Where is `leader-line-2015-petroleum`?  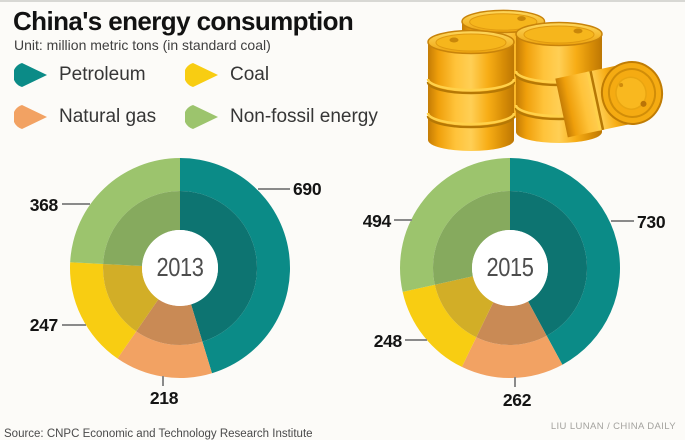
leader-line-2015-petroleum is located at coordinates (622, 221).